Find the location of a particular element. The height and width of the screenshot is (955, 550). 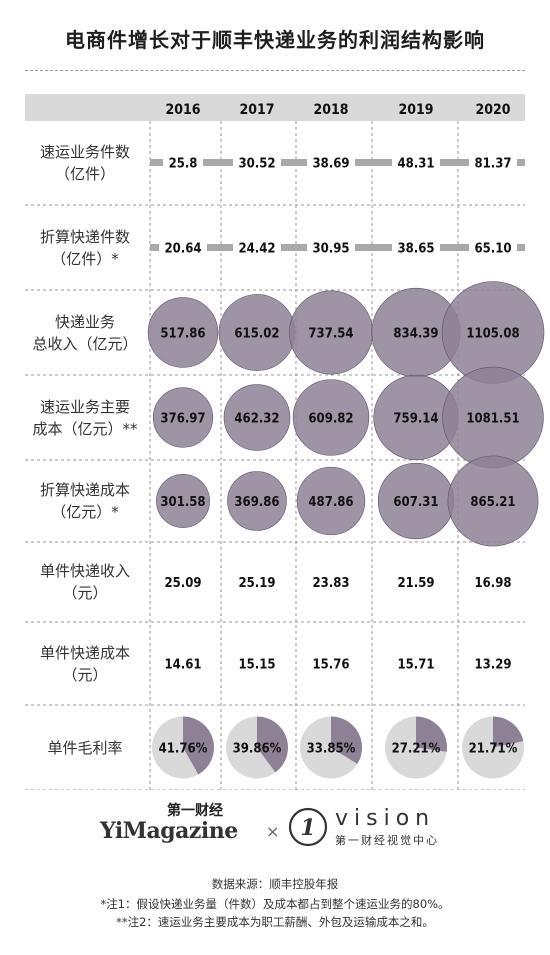

svg-text: 1 is located at coordinates (307, 828).